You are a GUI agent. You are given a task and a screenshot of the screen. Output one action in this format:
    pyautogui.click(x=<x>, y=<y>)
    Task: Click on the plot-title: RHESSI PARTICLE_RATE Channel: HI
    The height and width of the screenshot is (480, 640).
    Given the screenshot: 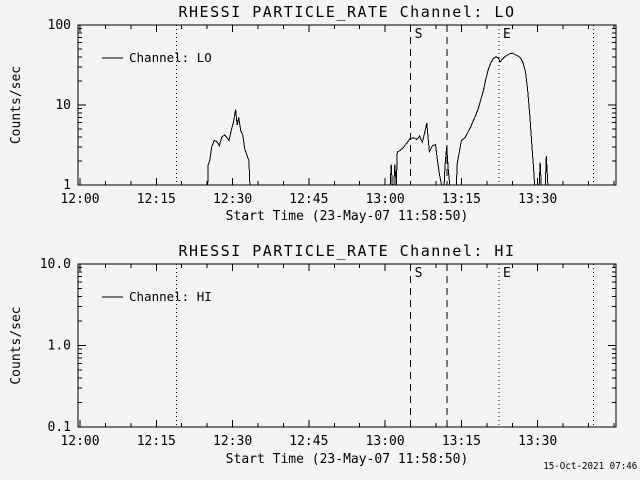 What is the action you would take?
    pyautogui.click(x=347, y=251)
    